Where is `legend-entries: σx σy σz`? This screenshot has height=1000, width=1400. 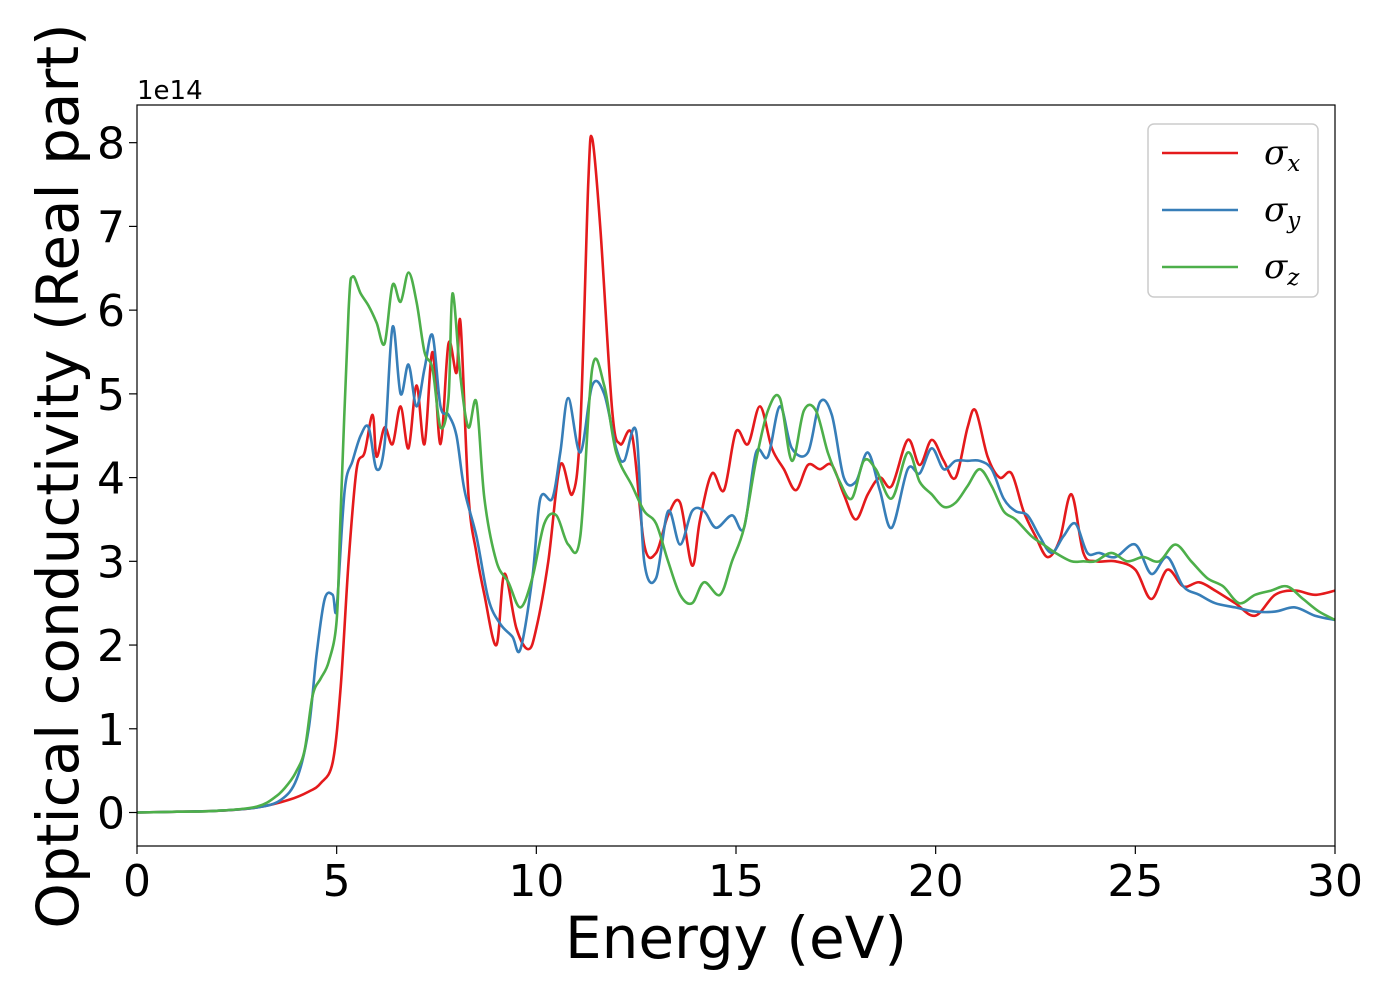 legend-entries: σx σy σz is located at coordinates (1231, 212).